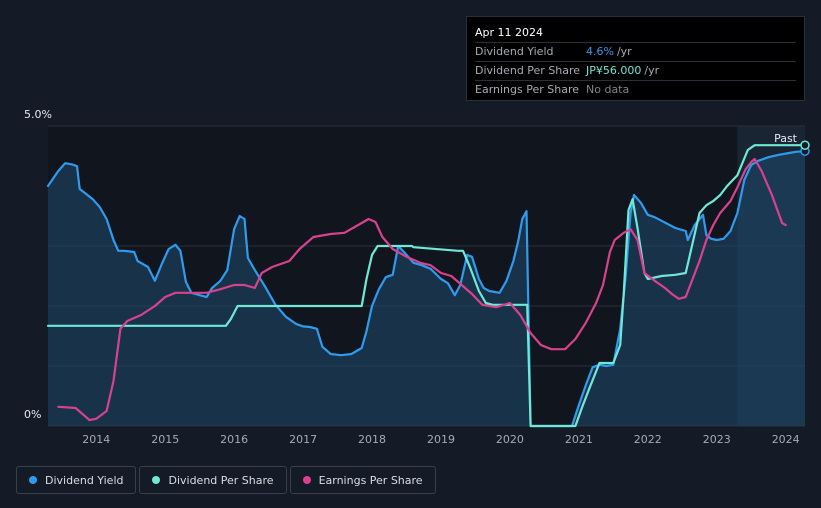 The width and height of the screenshot is (821, 508). What do you see at coordinates (221, 480) in the screenshot?
I see `legend-label: Dividend Per Share` at bounding box center [221, 480].